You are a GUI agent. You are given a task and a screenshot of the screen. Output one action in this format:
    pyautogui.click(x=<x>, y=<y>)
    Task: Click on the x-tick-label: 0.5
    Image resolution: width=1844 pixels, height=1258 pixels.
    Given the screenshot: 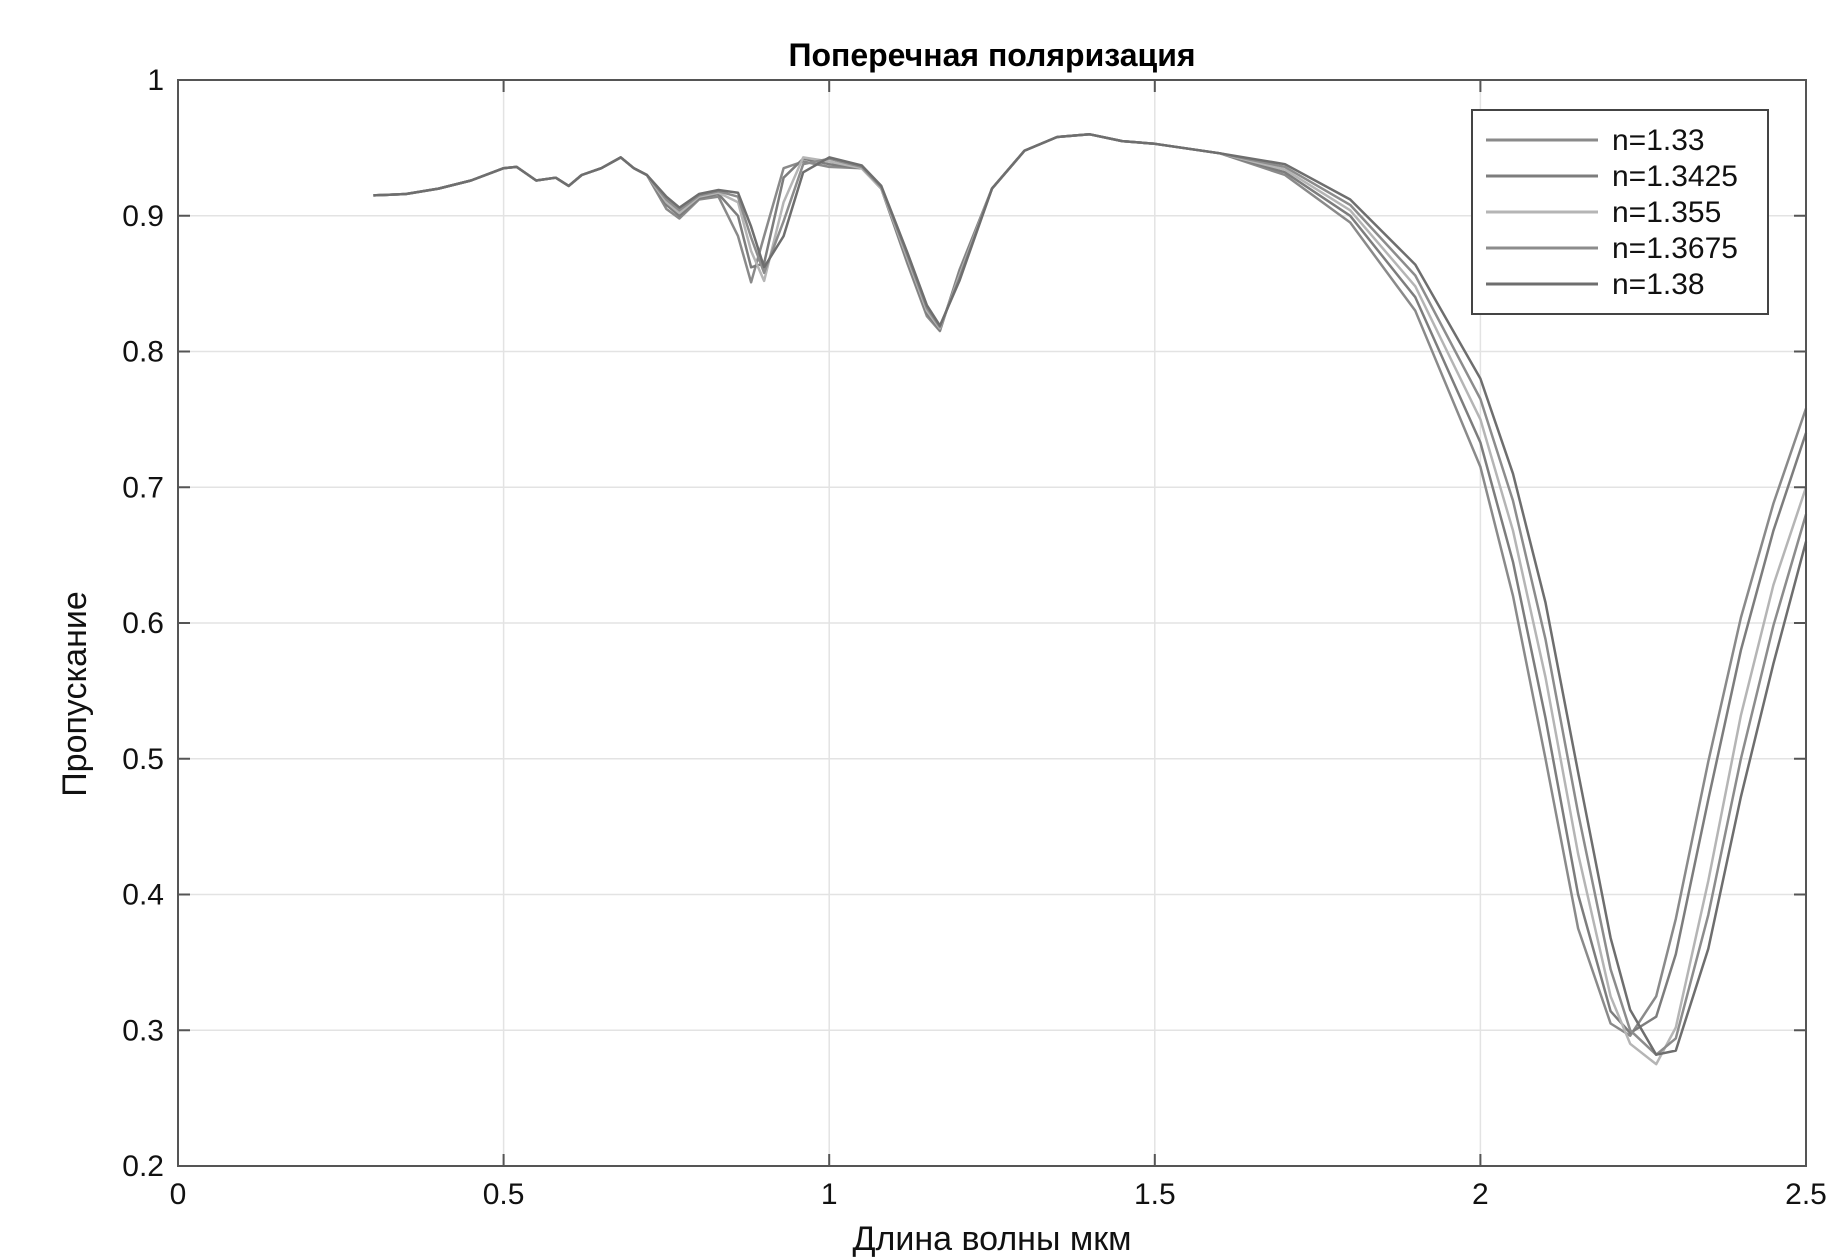 What is the action you would take?
    pyautogui.click(x=504, y=1194)
    